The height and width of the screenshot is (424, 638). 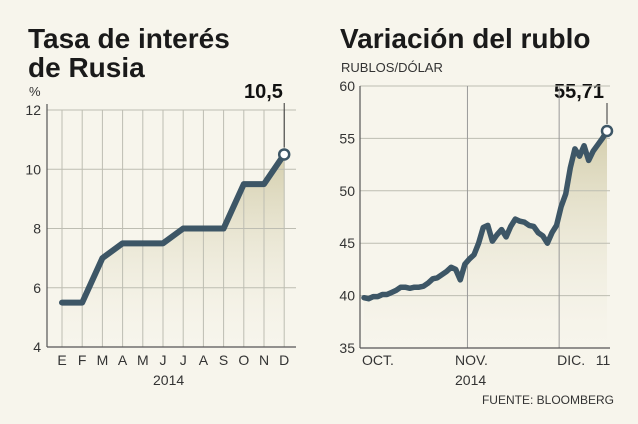 What do you see at coordinates (37, 288) in the screenshot?
I see `left-chart-y-tick-label: 6` at bounding box center [37, 288].